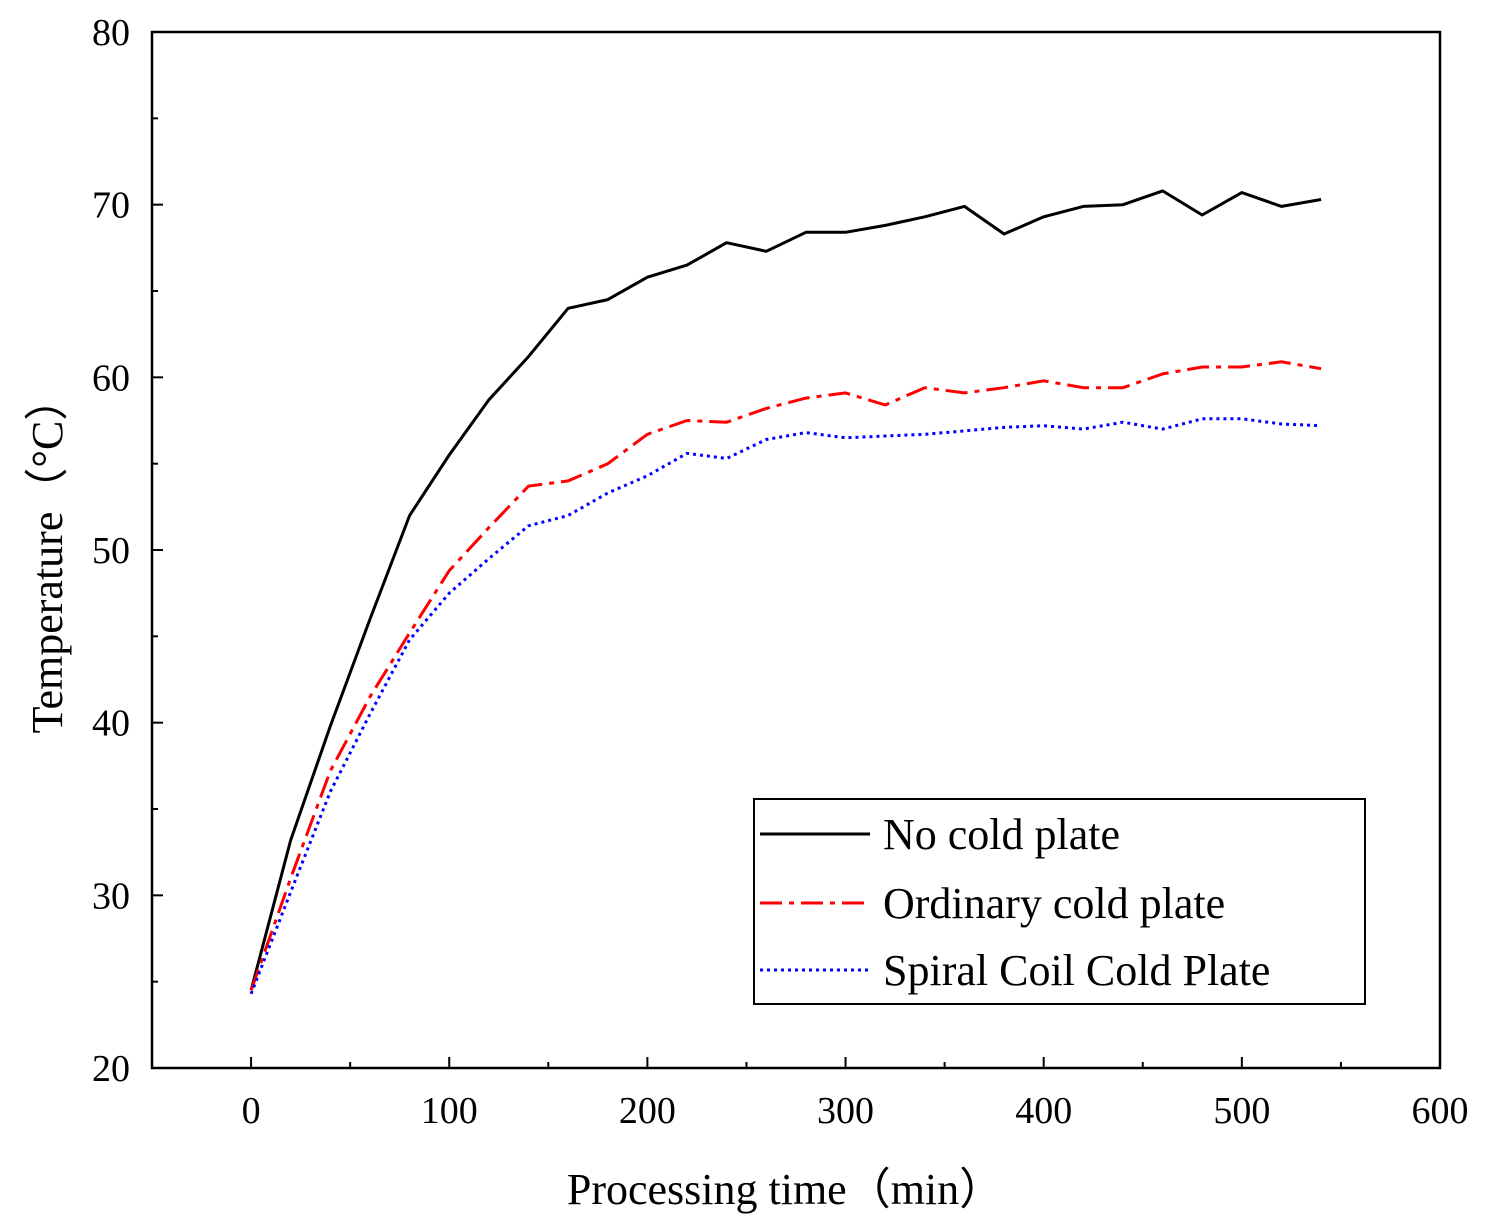 The image size is (1488, 1230). I want to click on legend-label: Ordinary cold plate, so click(1054, 903).